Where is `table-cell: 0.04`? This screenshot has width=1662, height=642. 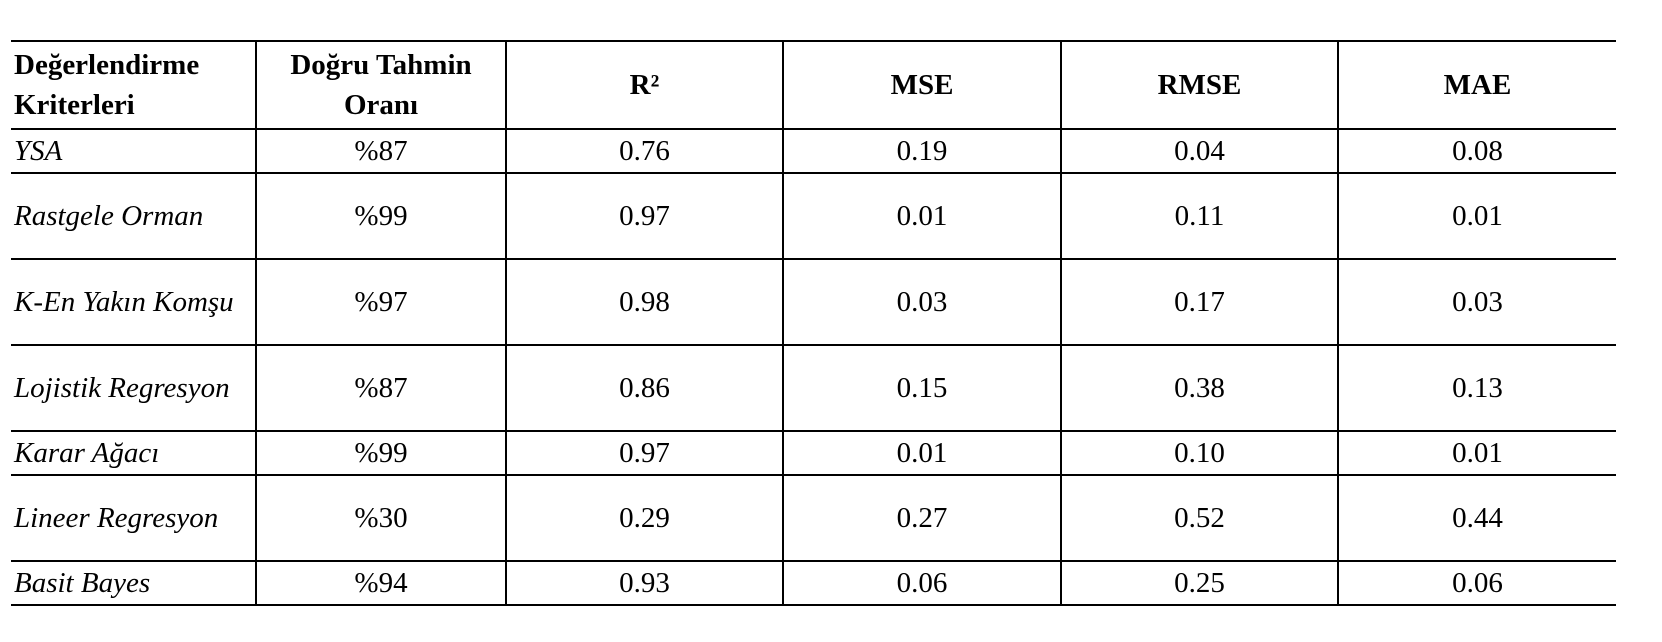
table-cell: 0.04 is located at coordinates (1199, 151).